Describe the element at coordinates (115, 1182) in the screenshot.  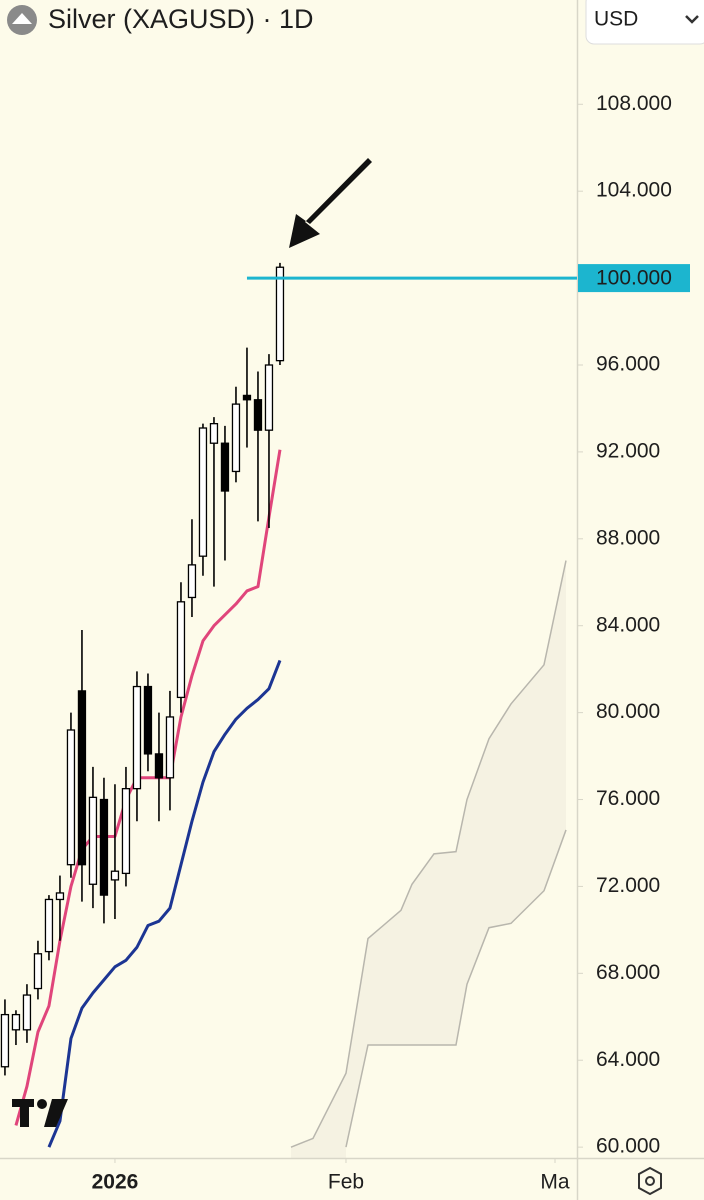
I see `x-tick-label: 2026` at that location.